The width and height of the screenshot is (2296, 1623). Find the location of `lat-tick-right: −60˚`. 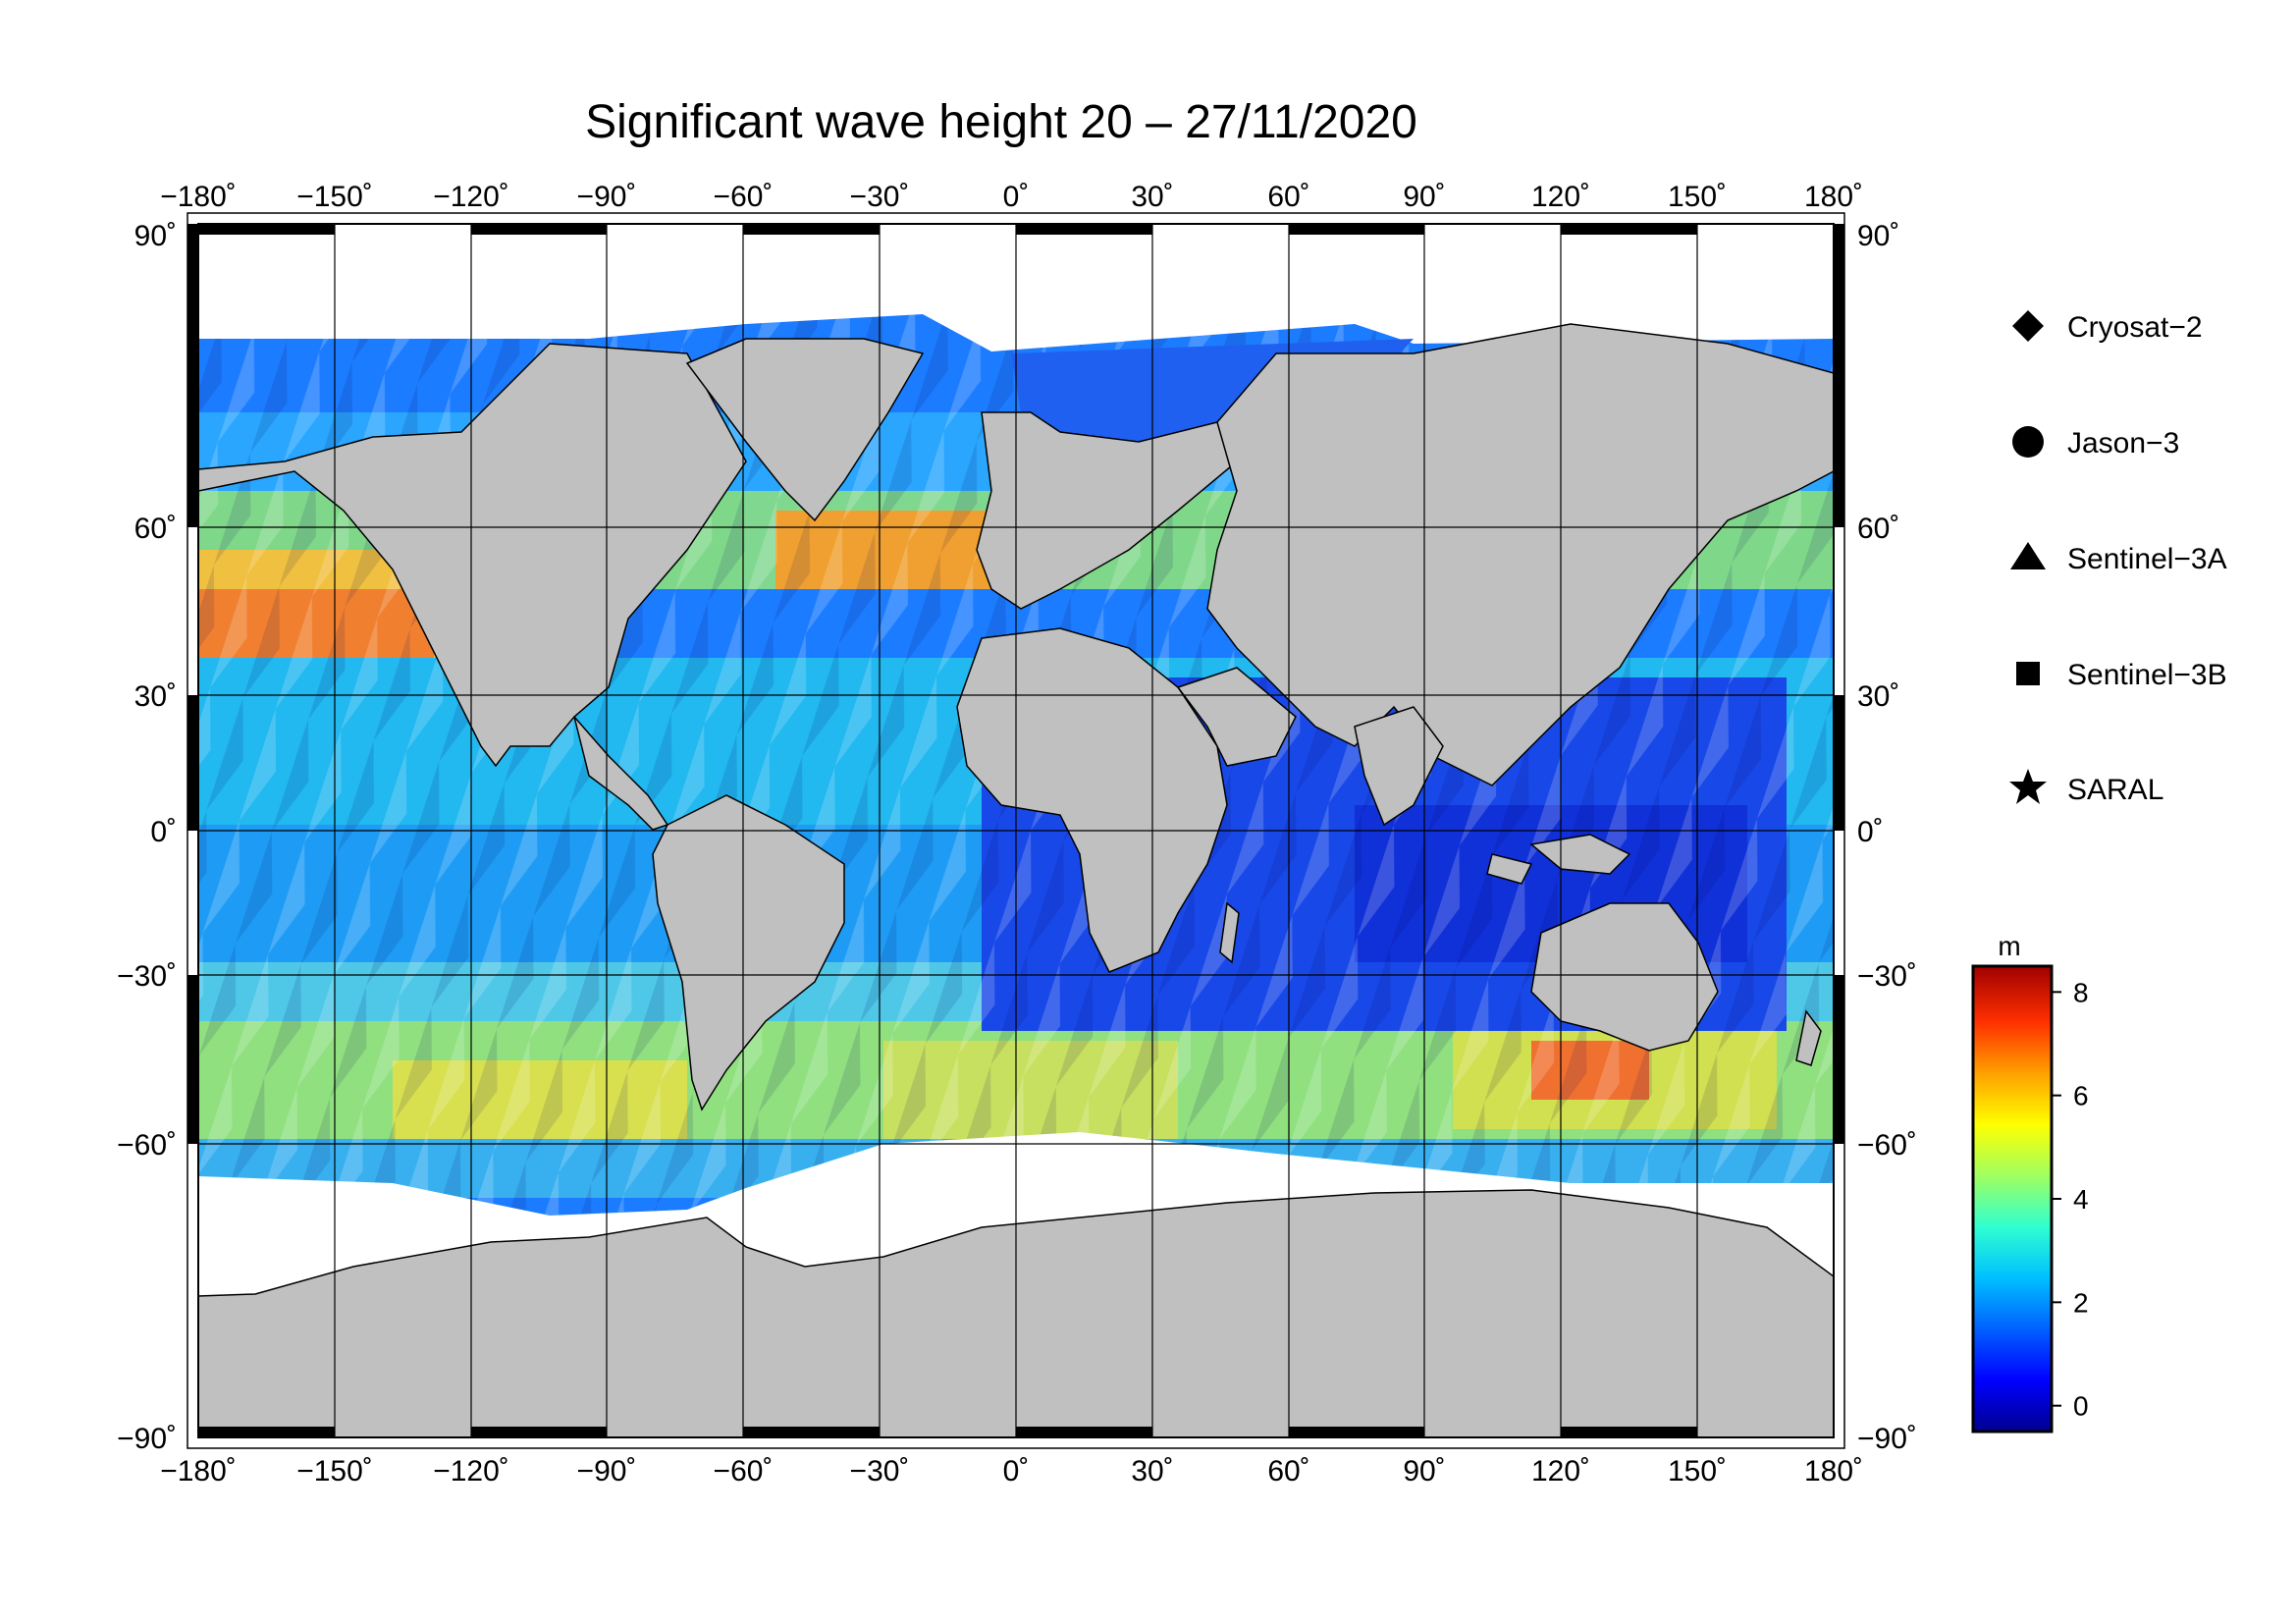

lat-tick-right: −60˚ is located at coordinates (1887, 1145).